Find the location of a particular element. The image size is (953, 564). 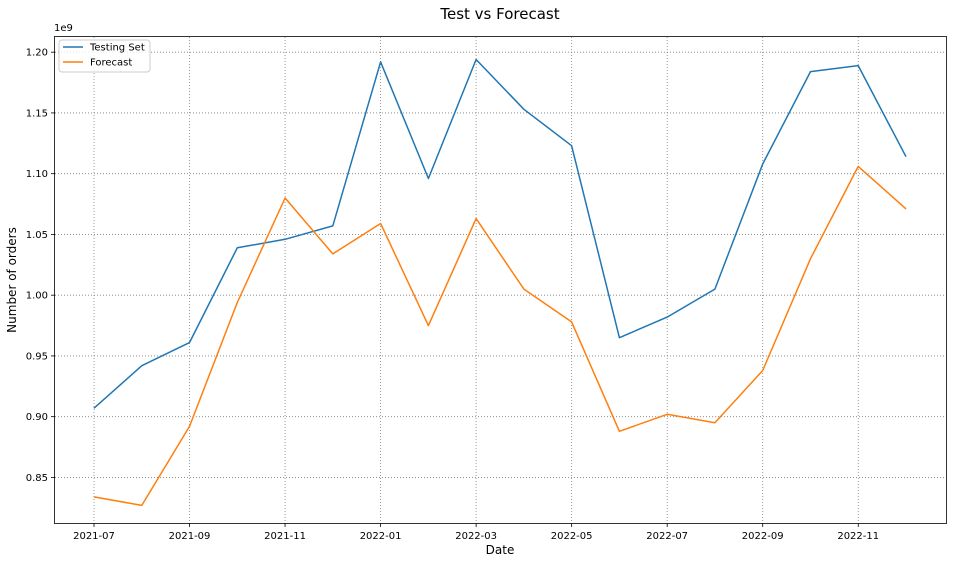

legend-box is located at coordinates (104, 56).